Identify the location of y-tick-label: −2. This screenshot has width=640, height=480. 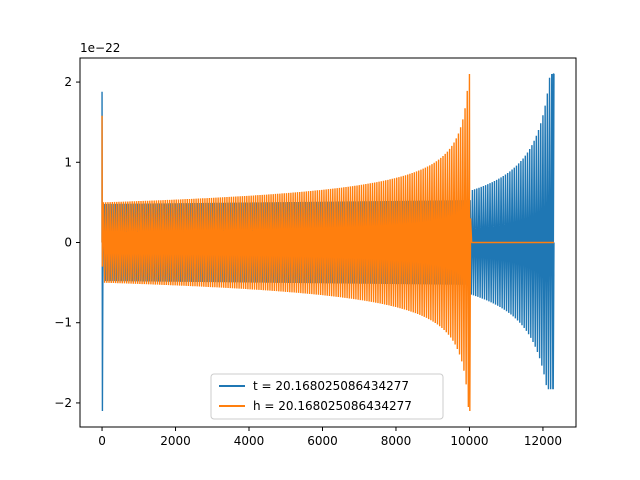
(63, 403).